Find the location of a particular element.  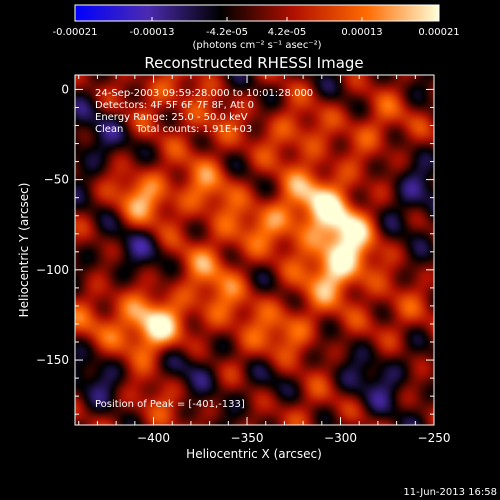

colorbar-tick-label: 0.00021 is located at coordinates (438, 32).